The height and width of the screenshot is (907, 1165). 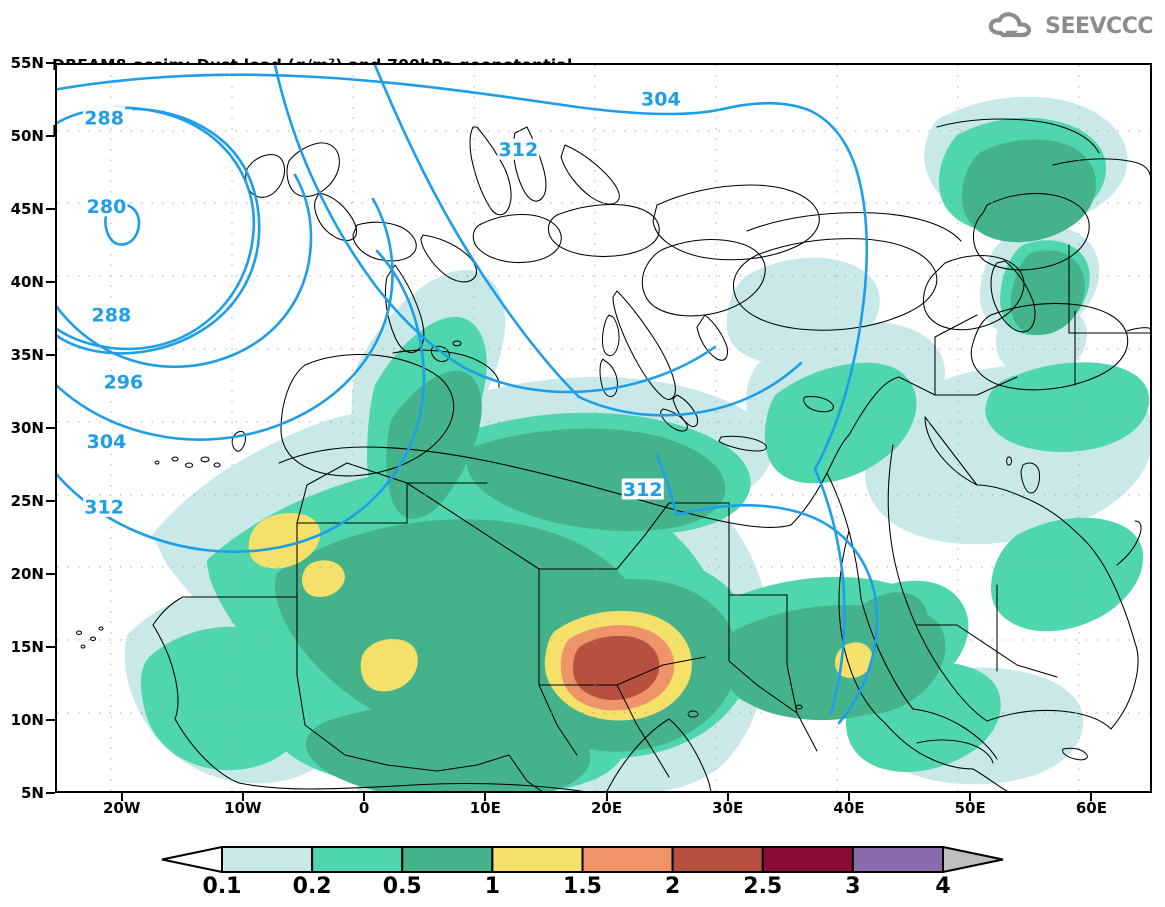 I want to click on colorbar-tick-2.5: 2.5, so click(x=763, y=886).